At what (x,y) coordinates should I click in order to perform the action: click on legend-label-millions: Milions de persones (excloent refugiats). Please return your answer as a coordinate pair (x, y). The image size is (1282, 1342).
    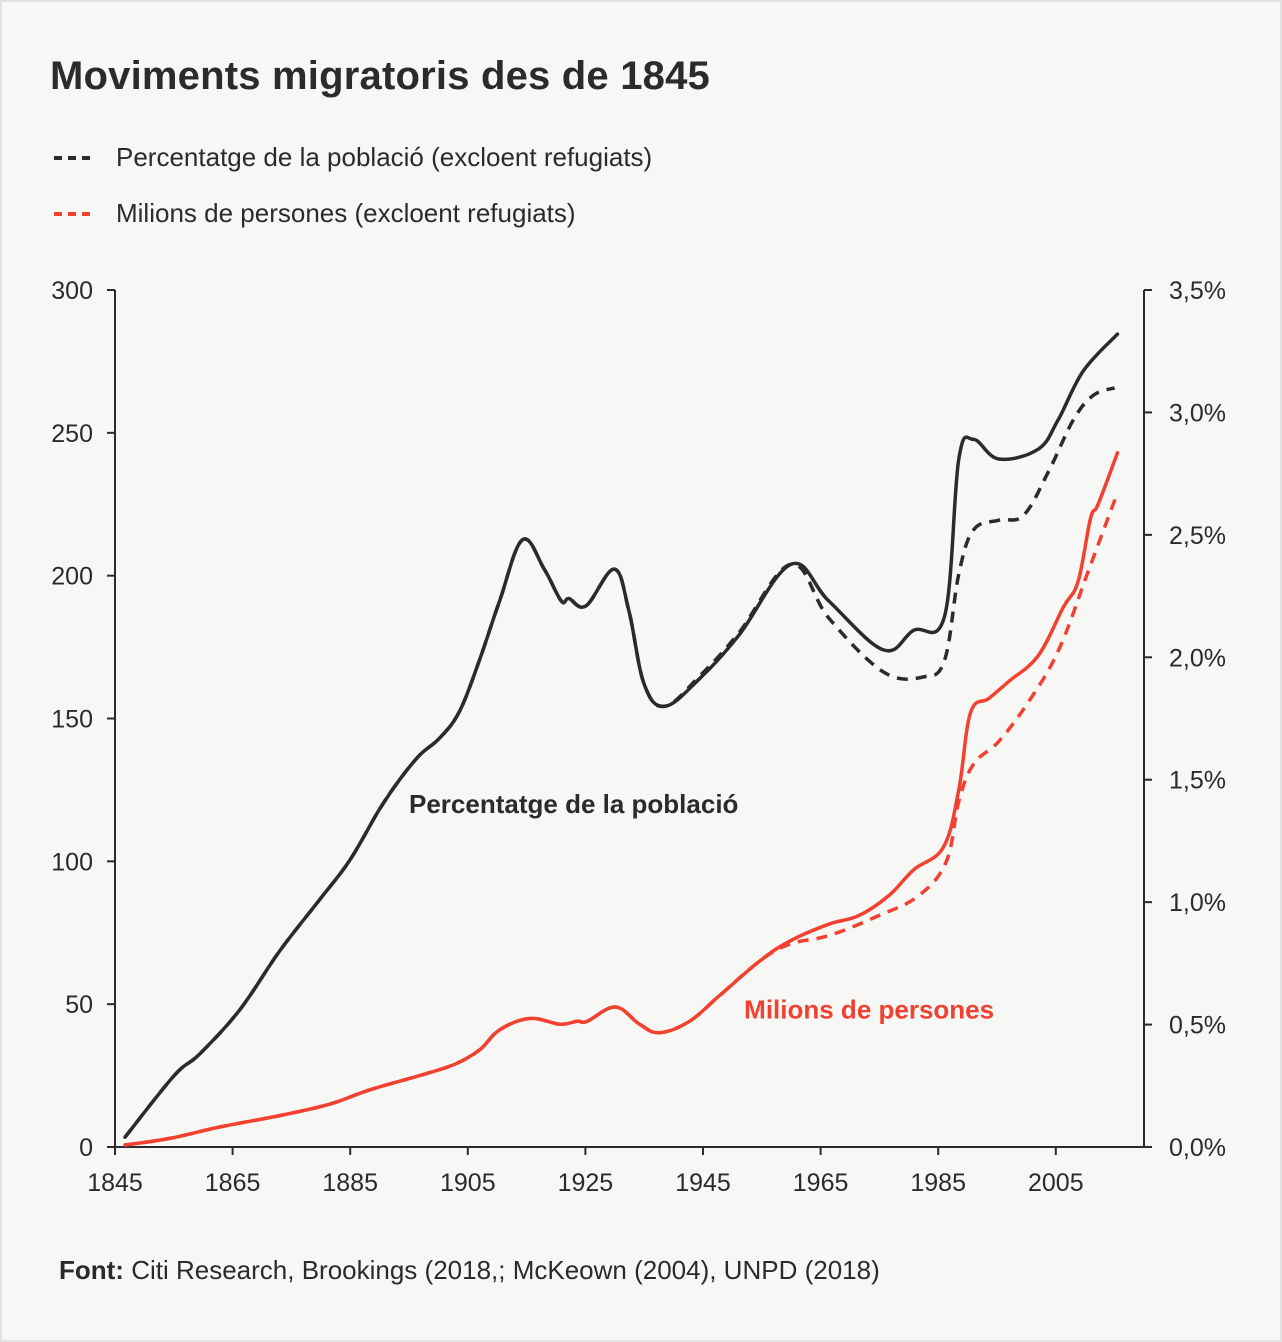
    Looking at the image, I should click on (346, 213).